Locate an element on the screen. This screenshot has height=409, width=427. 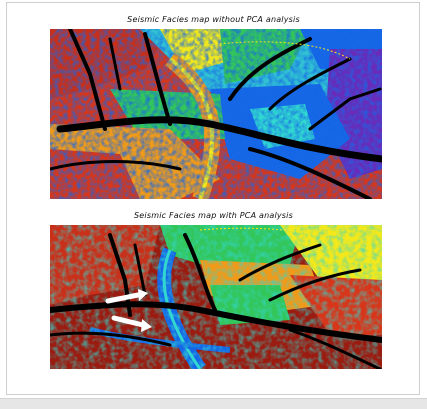
top-map-caption: Seismic Facies map without PCA analysis is located at coordinates (213, 19).